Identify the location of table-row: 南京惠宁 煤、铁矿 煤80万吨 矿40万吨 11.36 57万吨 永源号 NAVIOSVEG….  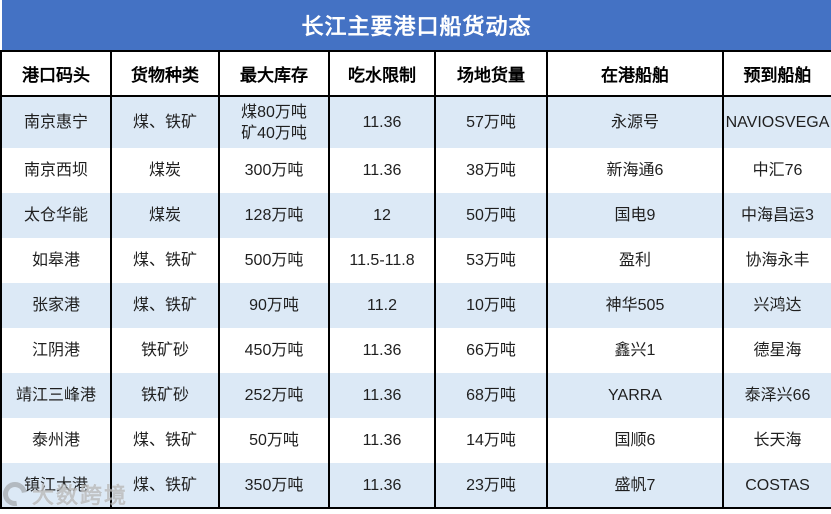
(415, 122).